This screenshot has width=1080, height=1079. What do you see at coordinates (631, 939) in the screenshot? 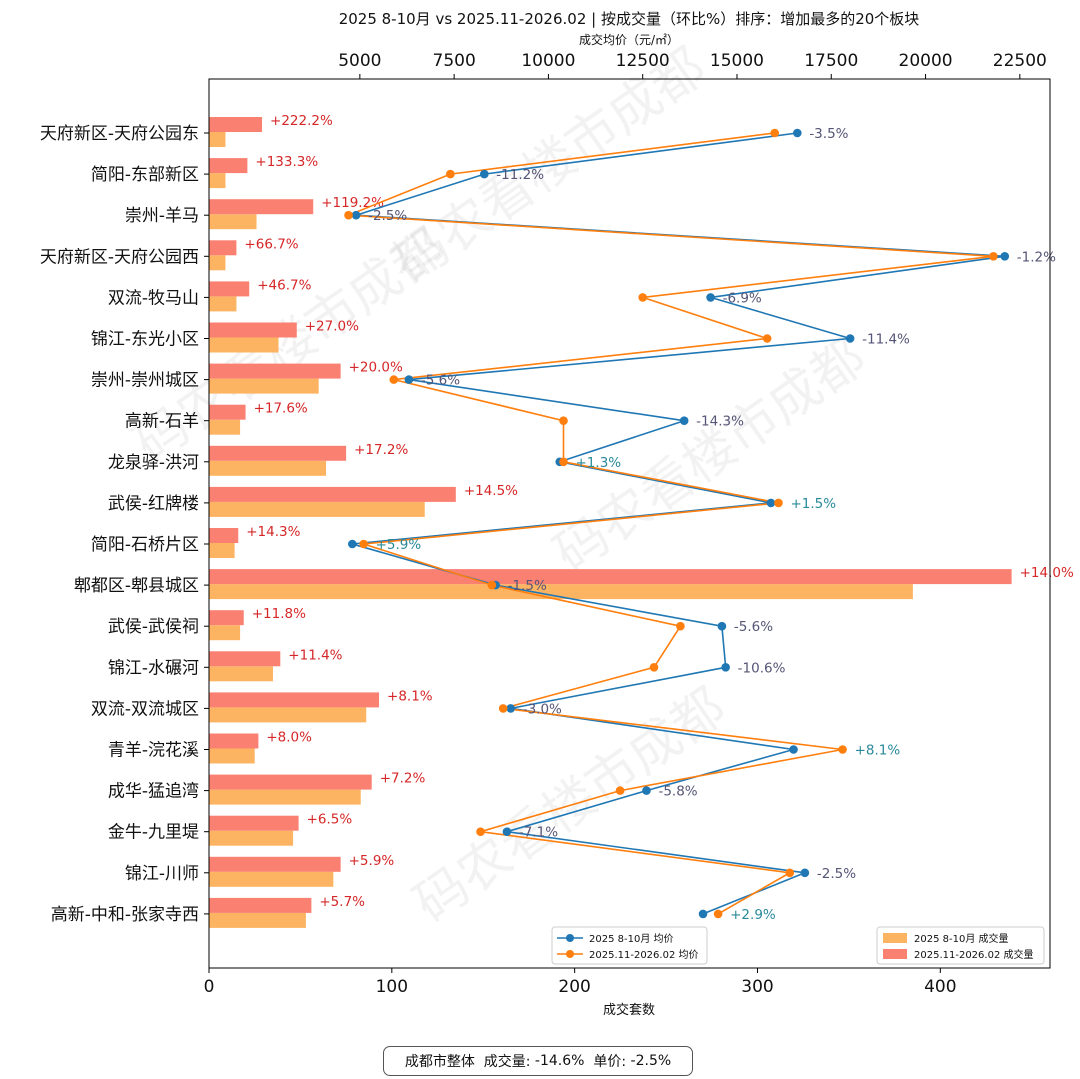
I see `line-legend-entry: 2025 8-10月 均价` at bounding box center [631, 939].